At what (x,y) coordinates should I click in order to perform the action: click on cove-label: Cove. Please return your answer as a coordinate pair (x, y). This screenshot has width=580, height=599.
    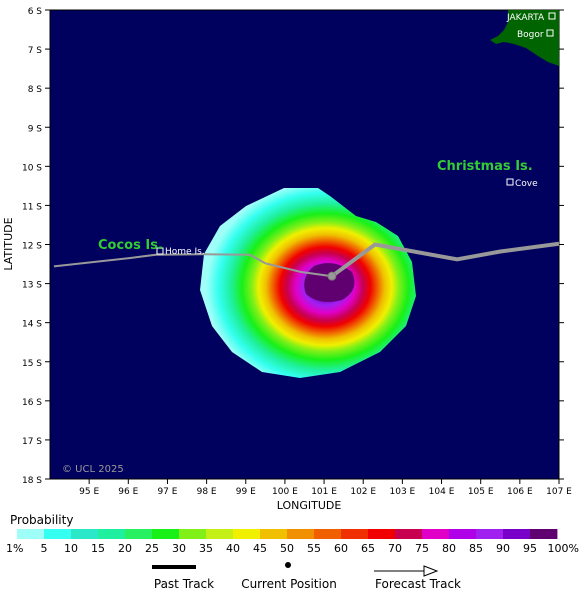
    Looking at the image, I should click on (526, 184).